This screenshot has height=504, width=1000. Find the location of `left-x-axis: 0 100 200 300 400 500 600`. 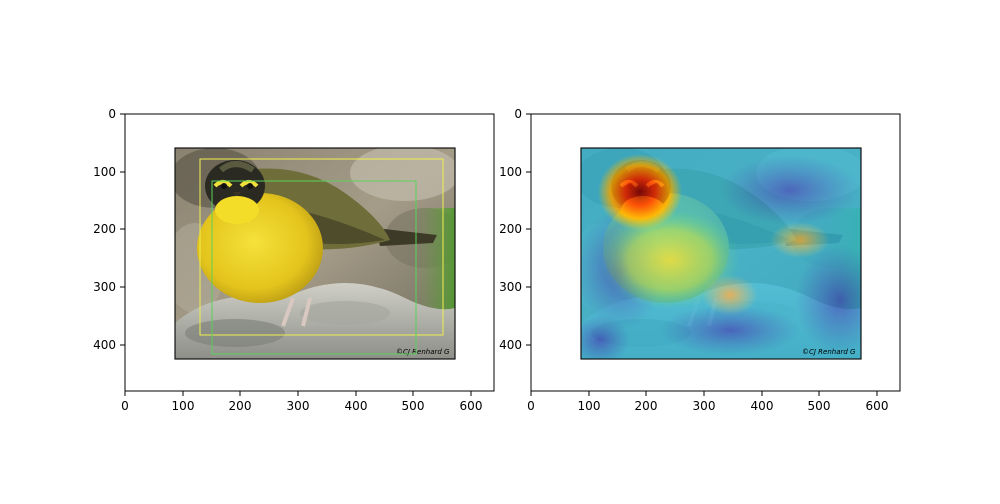

left-x-axis: 0 100 200 300 400 500 600 is located at coordinates (301, 402).